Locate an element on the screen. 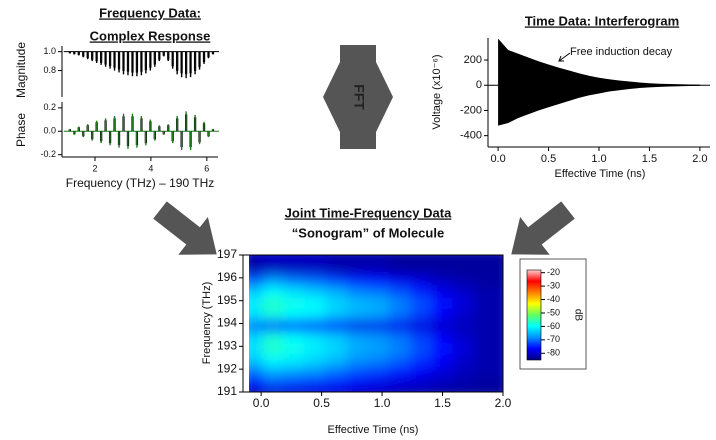 This screenshot has width=716, height=440. colorbar-tick-label: -20 is located at coordinates (553, 272).